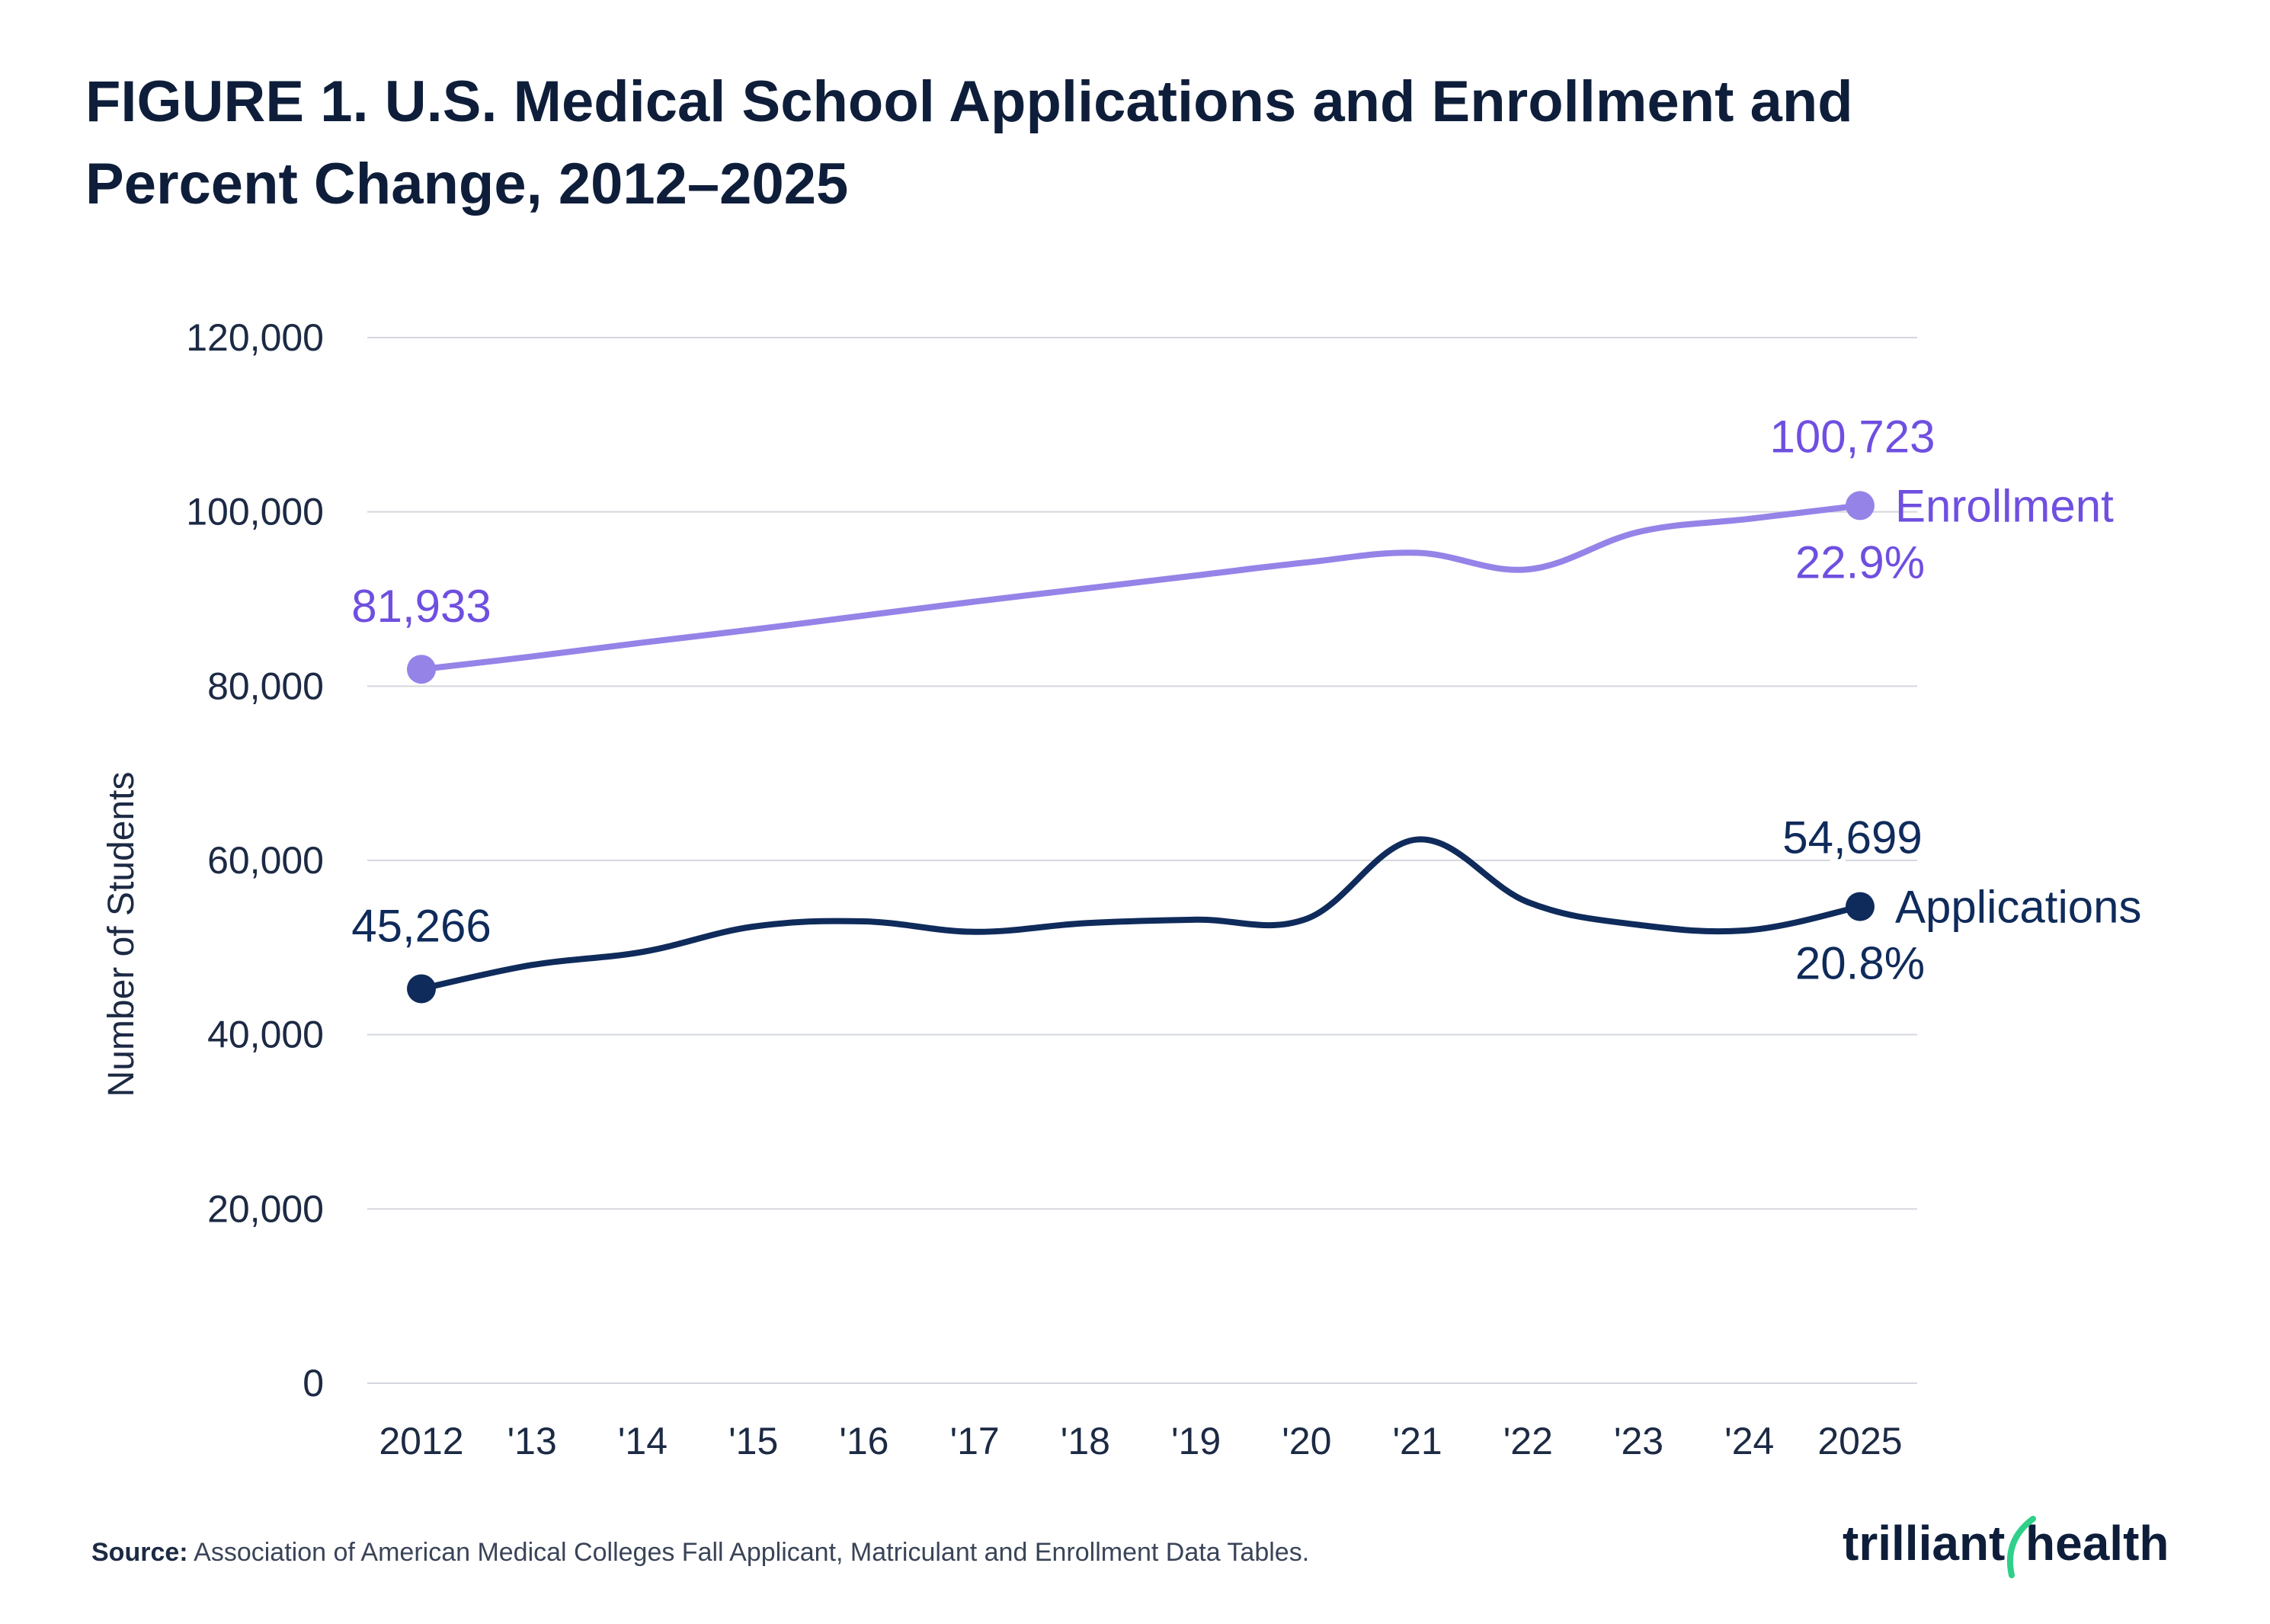 The height and width of the screenshot is (1624, 2270). Describe the element at coordinates (422, 669) in the screenshot. I see `enrollment-start-point` at that location.